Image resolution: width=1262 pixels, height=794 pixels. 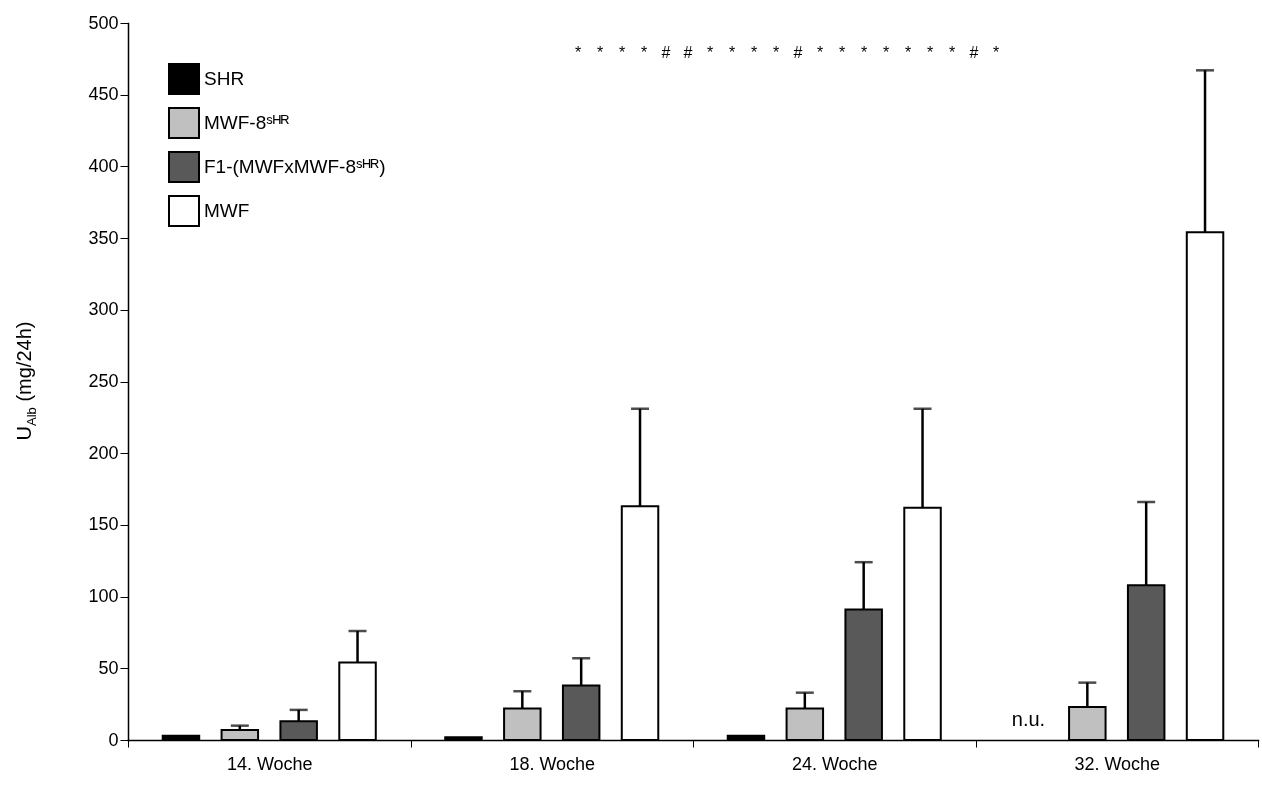 What do you see at coordinates (103, 524) in the screenshot?
I see `y-tick-label: 150` at bounding box center [103, 524].